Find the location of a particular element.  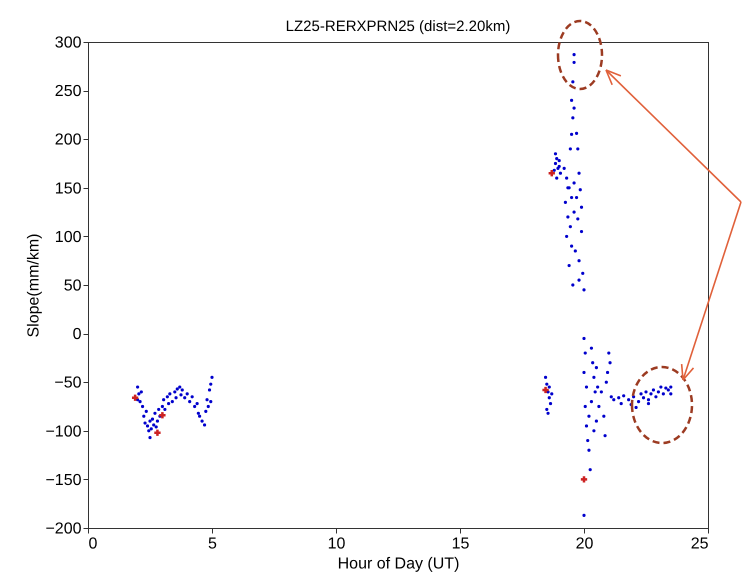

y-tick-label: 200 is located at coordinates (68, 140).